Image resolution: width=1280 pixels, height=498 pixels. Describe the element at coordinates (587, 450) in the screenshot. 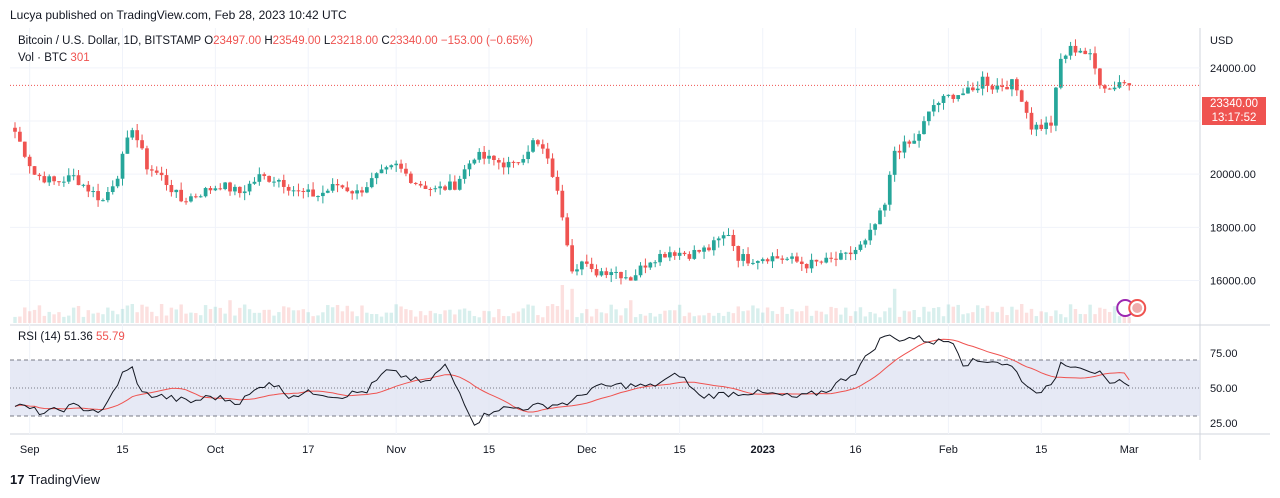

I see `time-tick-label: Dec` at that location.